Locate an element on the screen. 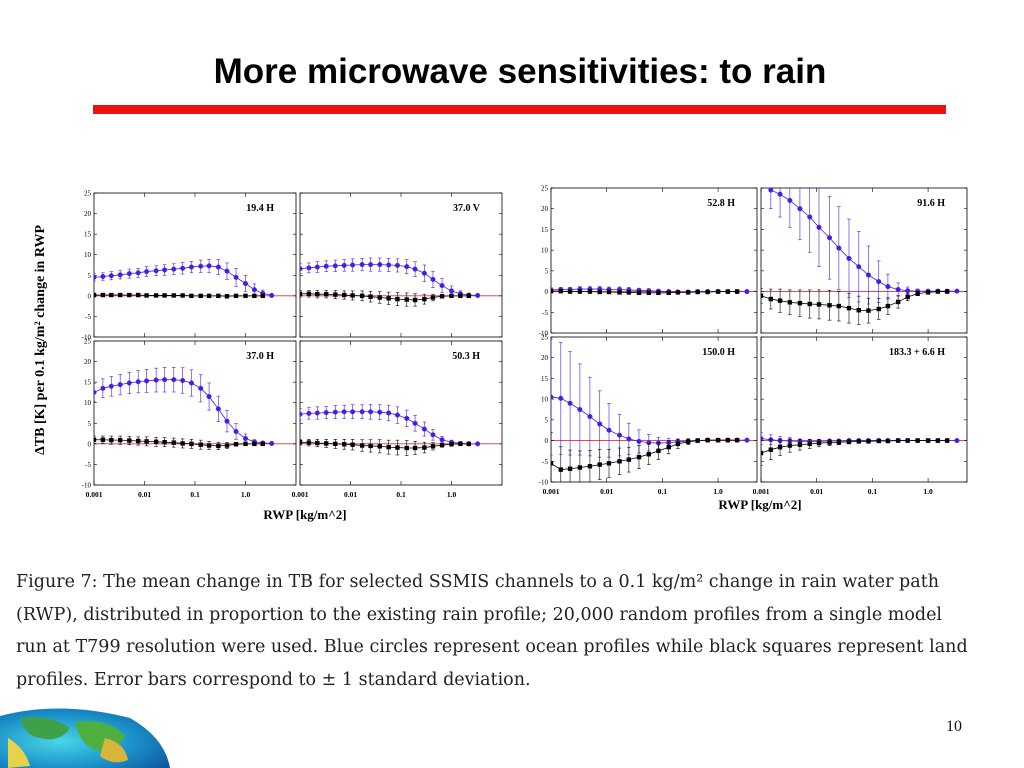 Image resolution: width=1024 pixels, height=768 pixels. channel-label: 183.3 + 6.6 H is located at coordinates (917, 352).